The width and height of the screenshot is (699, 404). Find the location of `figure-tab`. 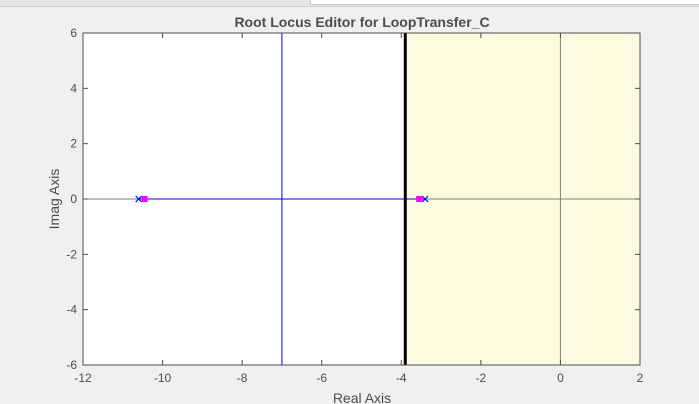

figure-tab is located at coordinates (504, 2).